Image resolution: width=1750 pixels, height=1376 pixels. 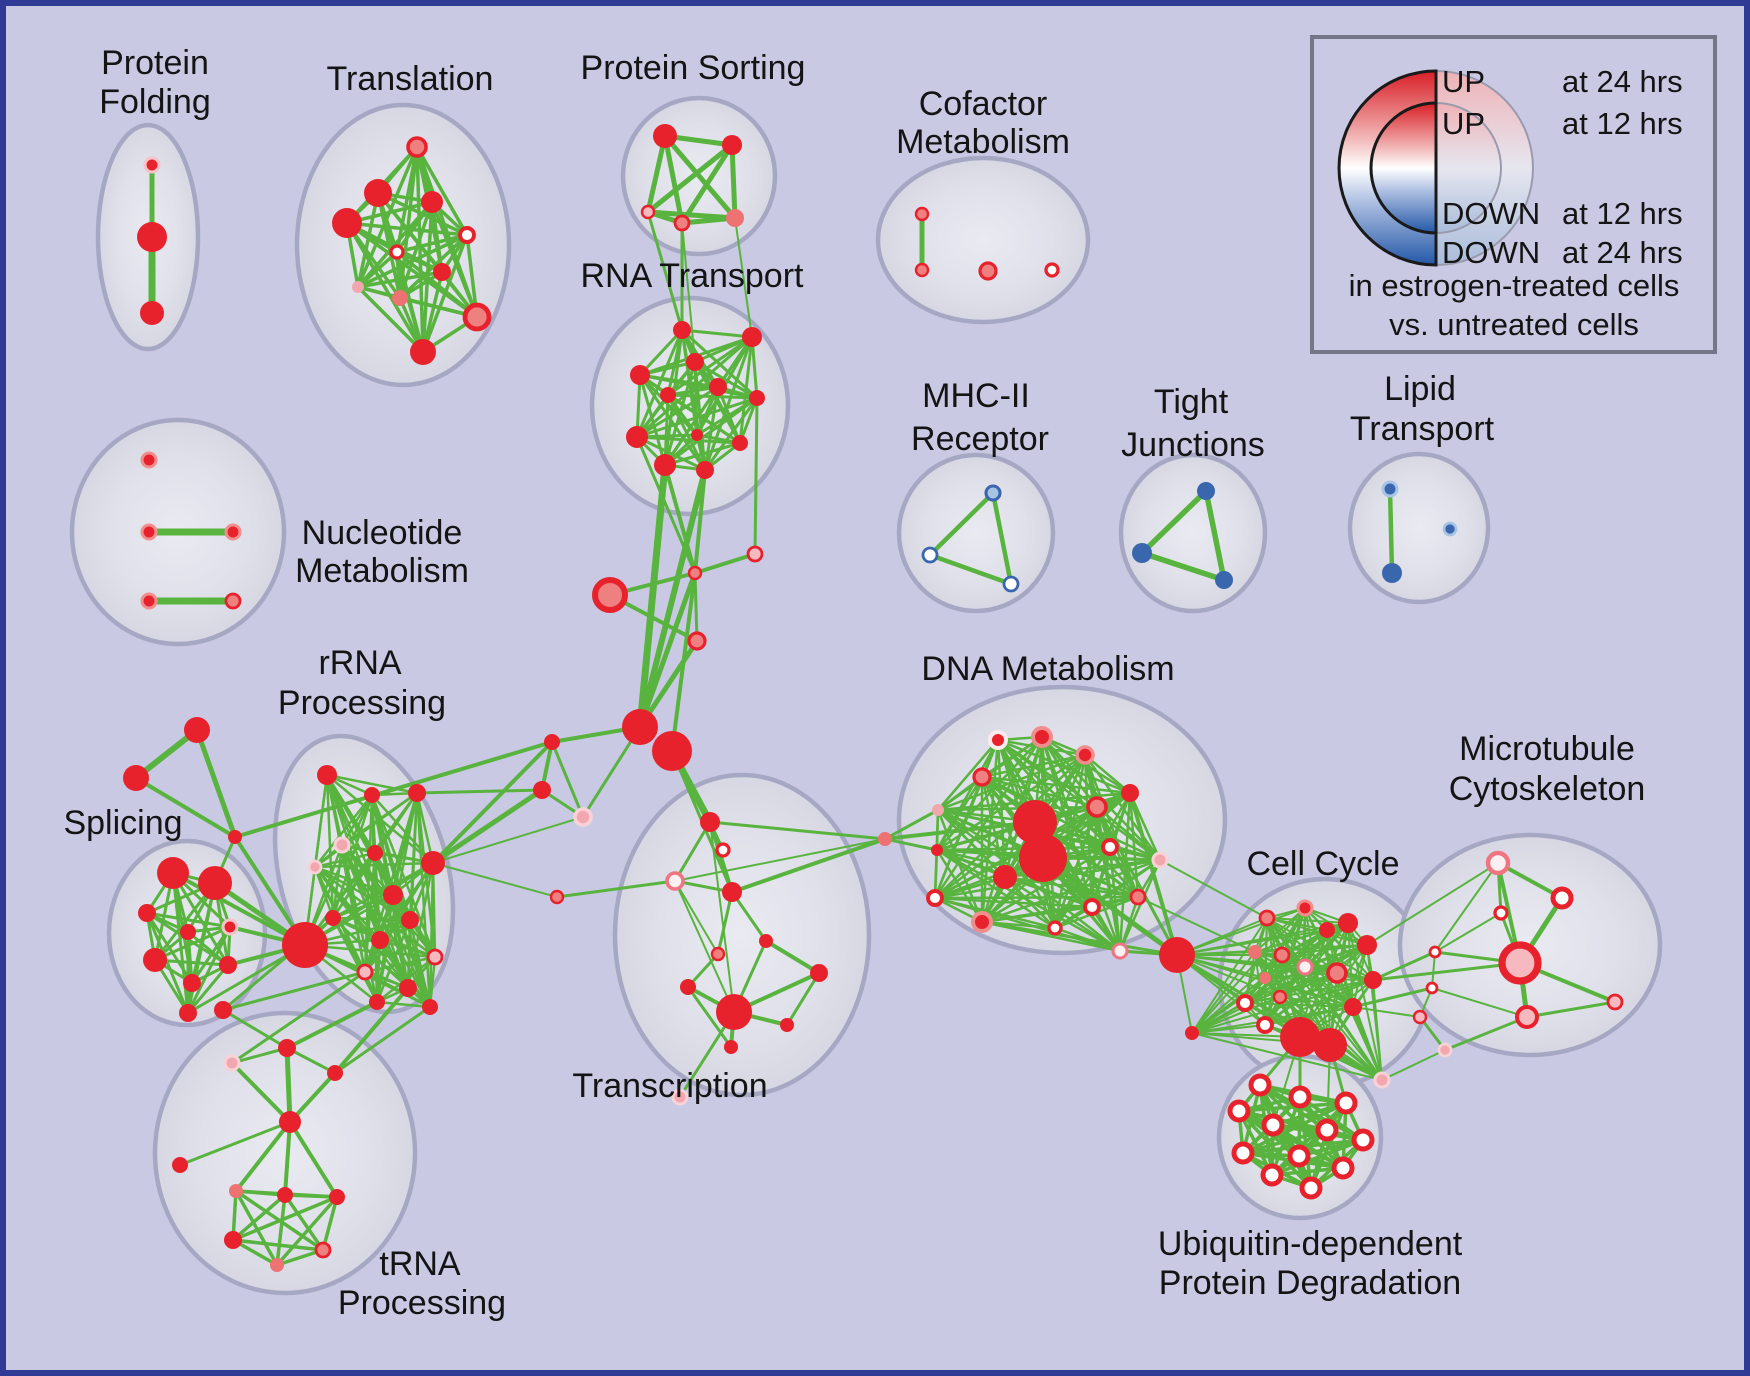 I want to click on cluster-boundary-trna, so click(x=285, y=1153).